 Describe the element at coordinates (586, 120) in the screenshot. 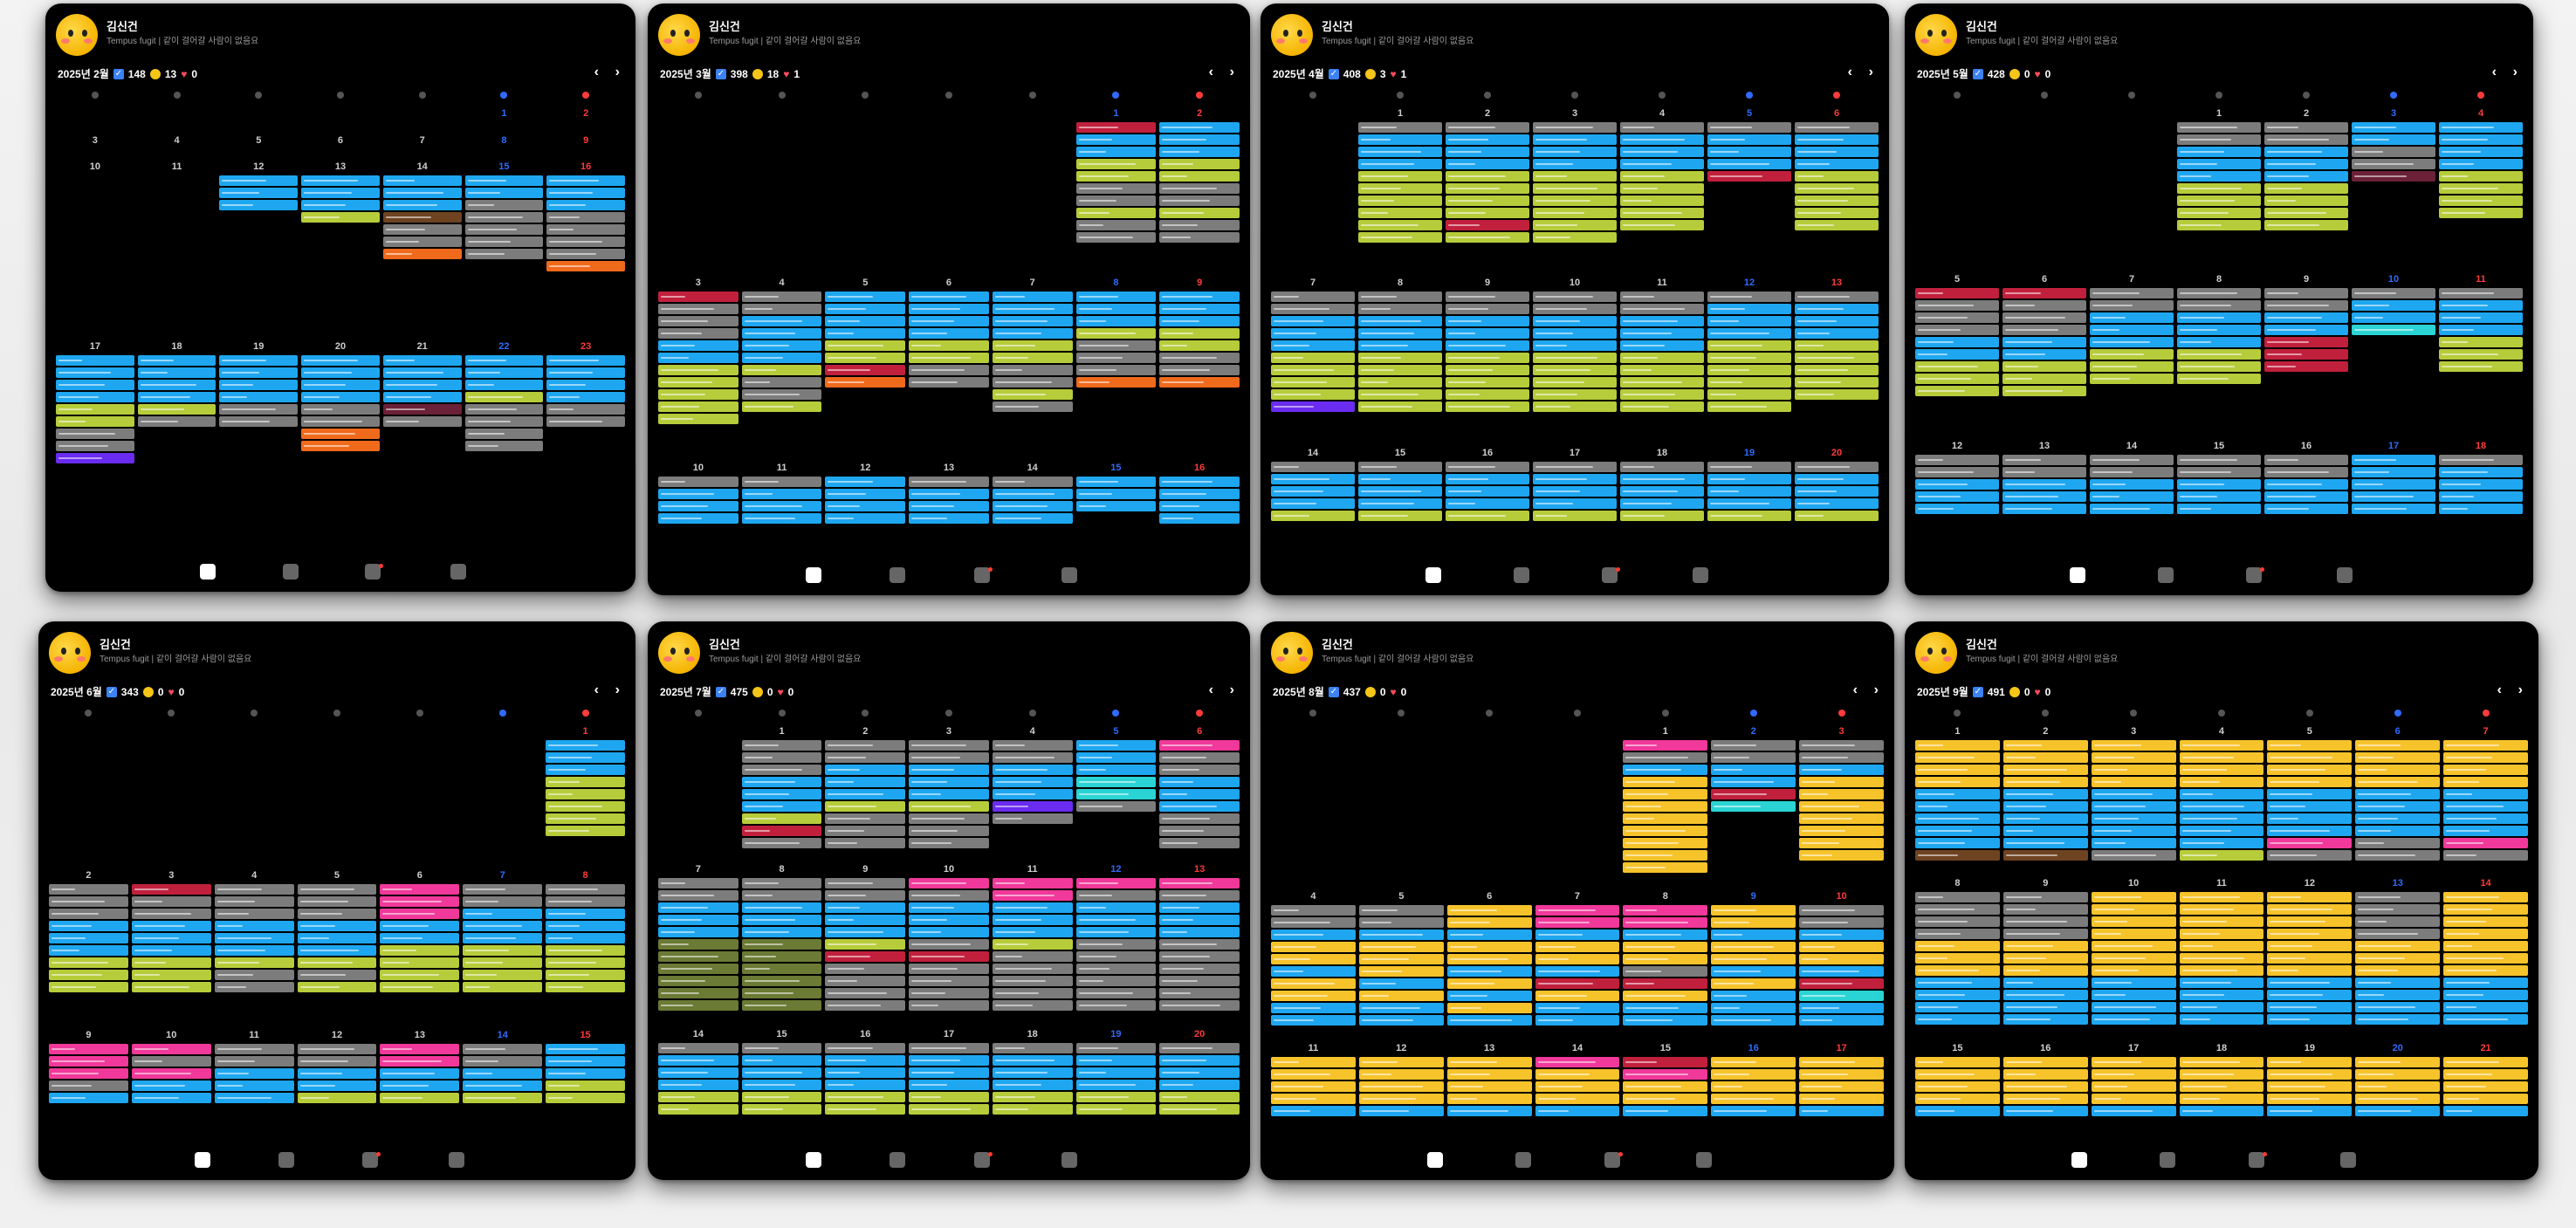

I see `day-cell: 2` at that location.